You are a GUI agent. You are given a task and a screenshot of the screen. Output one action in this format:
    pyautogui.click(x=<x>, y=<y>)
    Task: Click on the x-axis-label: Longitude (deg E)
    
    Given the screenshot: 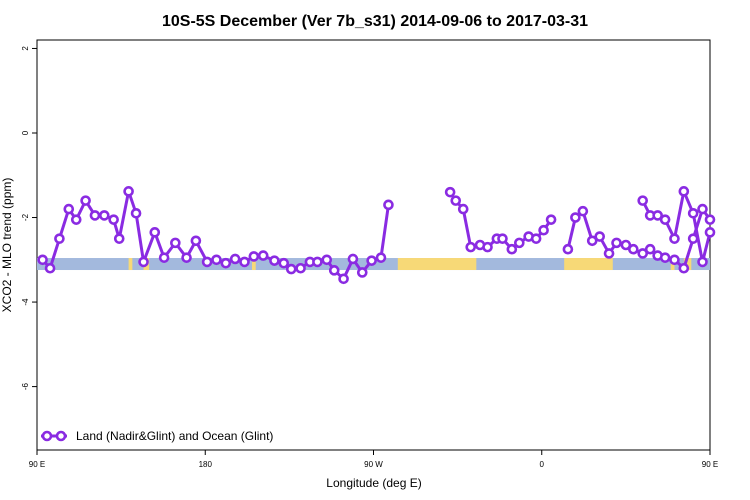 What is the action you would take?
    pyautogui.click(x=373, y=483)
    